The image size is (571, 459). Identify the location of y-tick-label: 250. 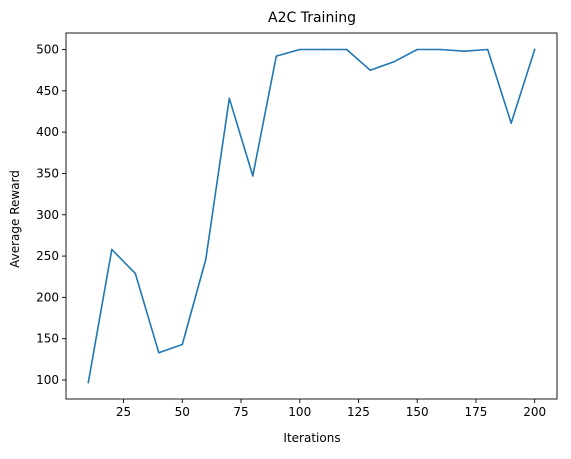
(47, 256).